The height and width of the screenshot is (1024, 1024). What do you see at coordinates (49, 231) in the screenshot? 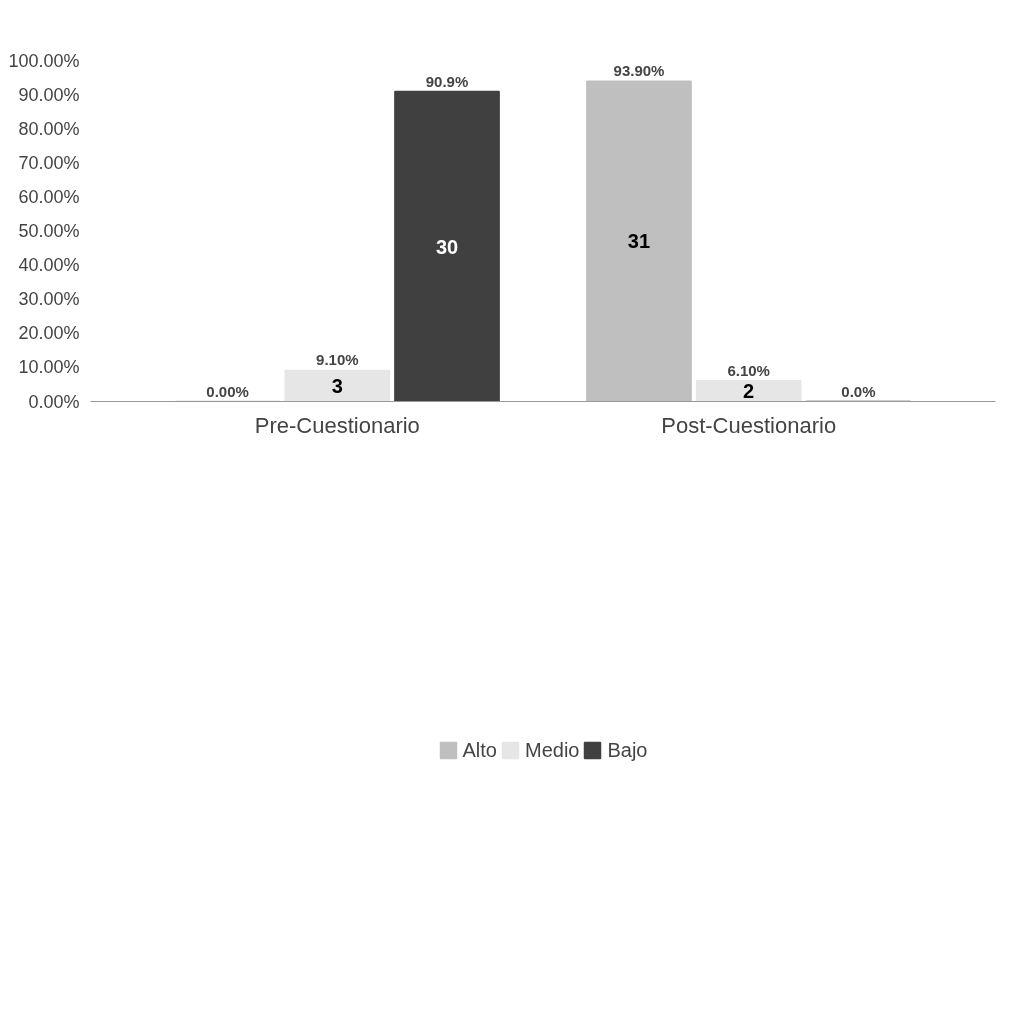
I see `y-tick-label: 50.00%` at bounding box center [49, 231].